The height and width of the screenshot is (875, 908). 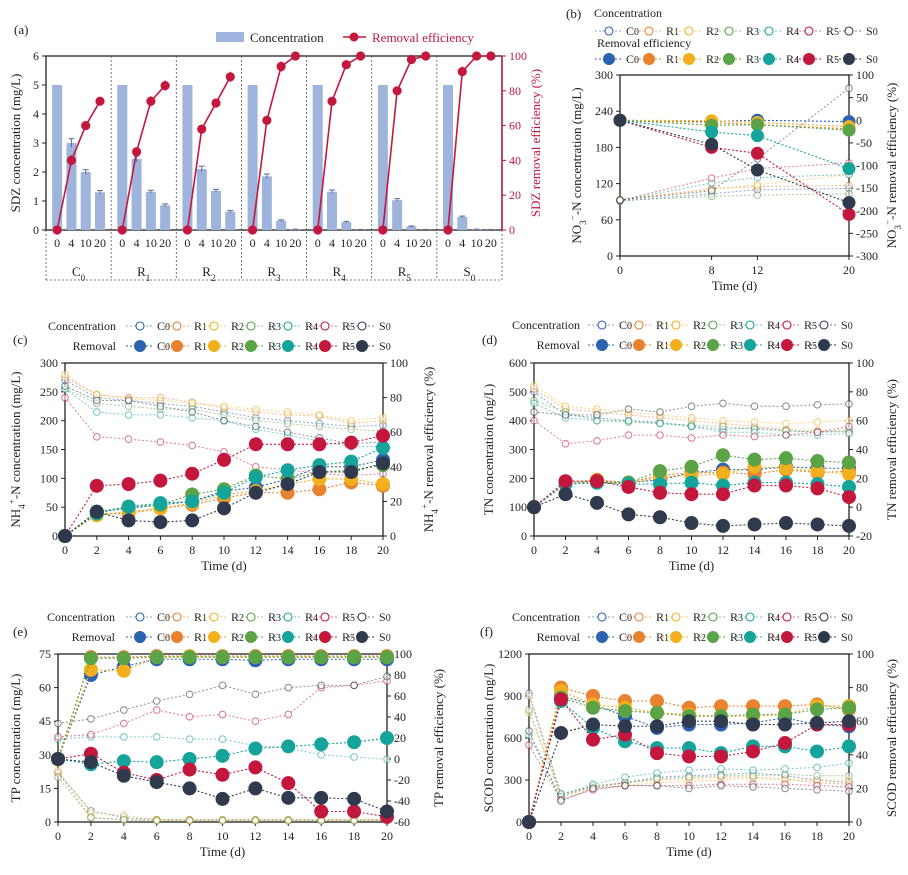 I want to click on day-label: 4, so click(x=267, y=243).